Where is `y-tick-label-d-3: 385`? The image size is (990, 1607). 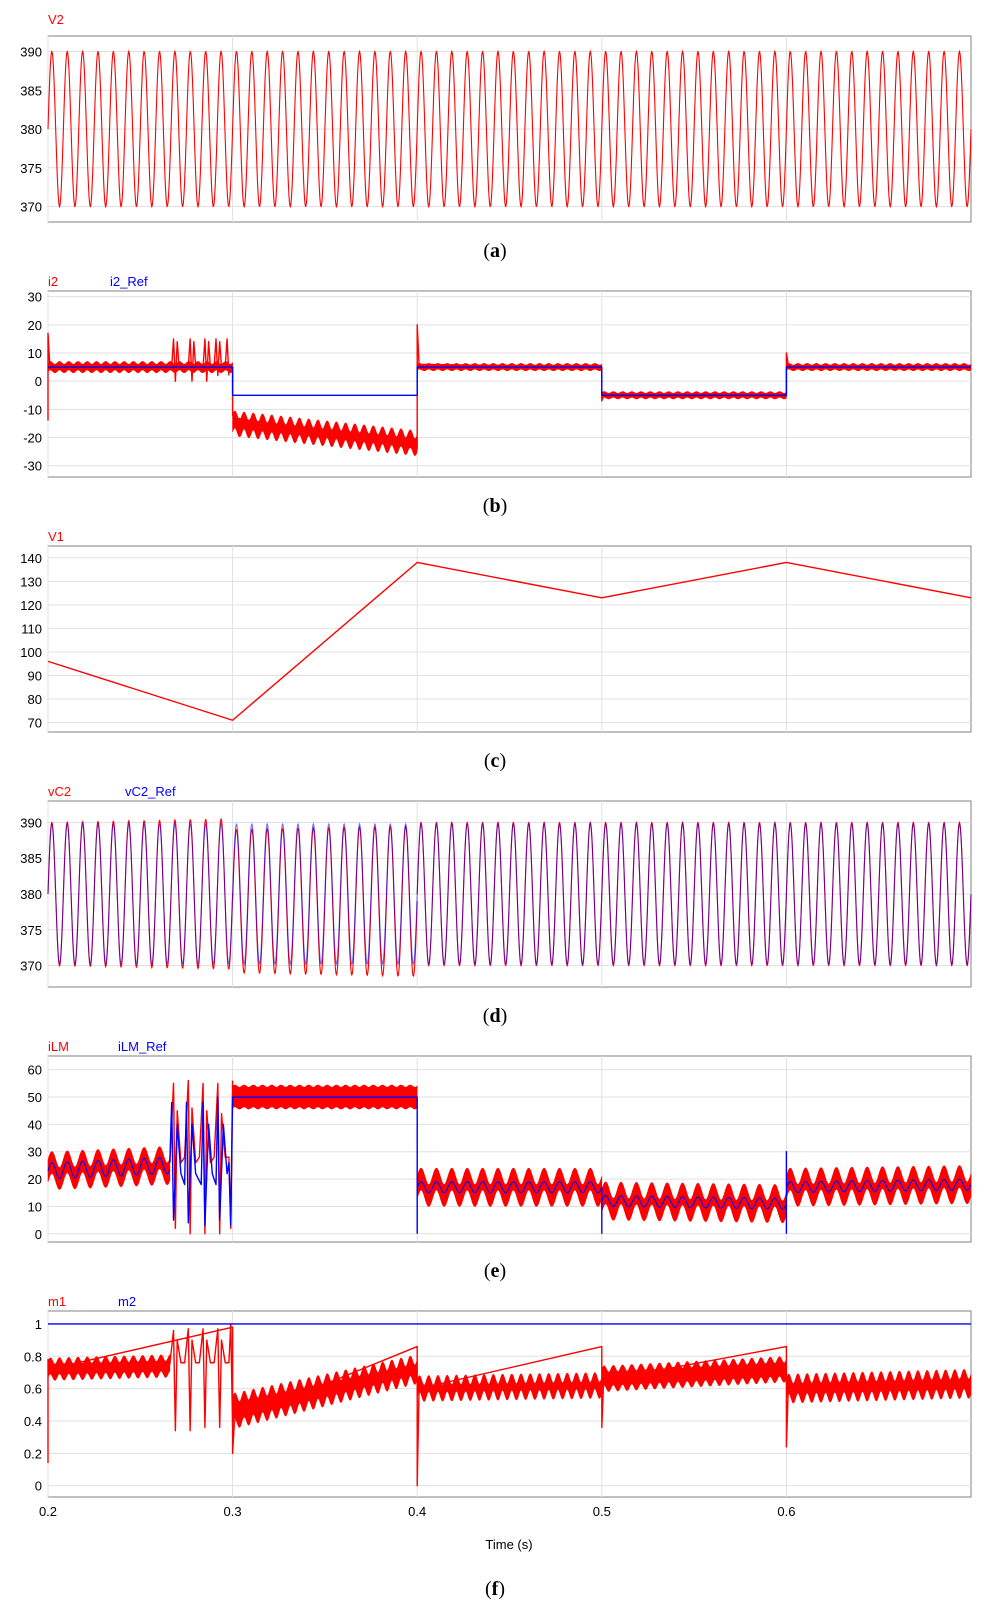 y-tick-label-d-3: 385 is located at coordinates (31, 858).